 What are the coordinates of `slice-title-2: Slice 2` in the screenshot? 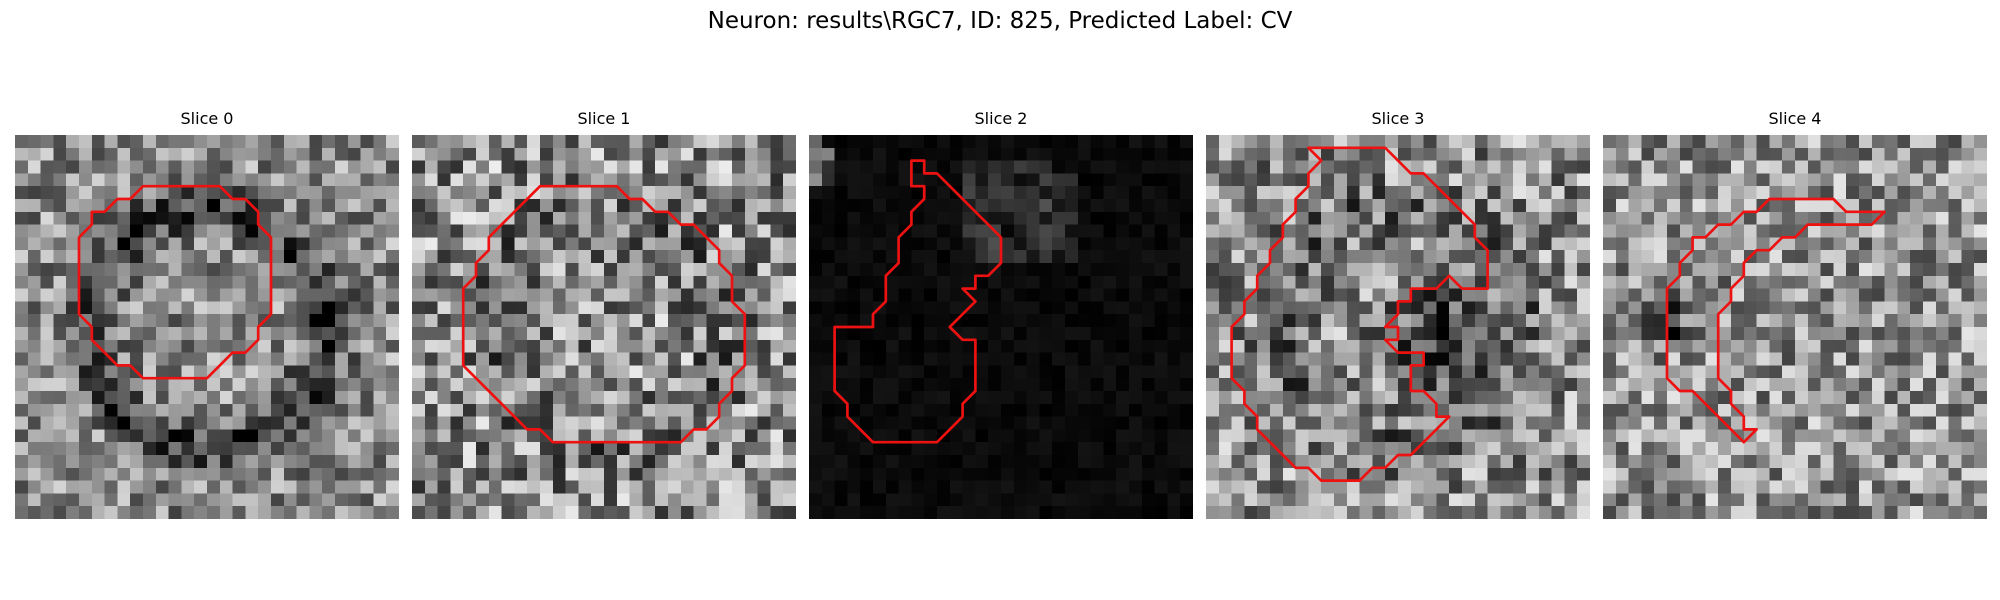 It's located at (1001, 118).